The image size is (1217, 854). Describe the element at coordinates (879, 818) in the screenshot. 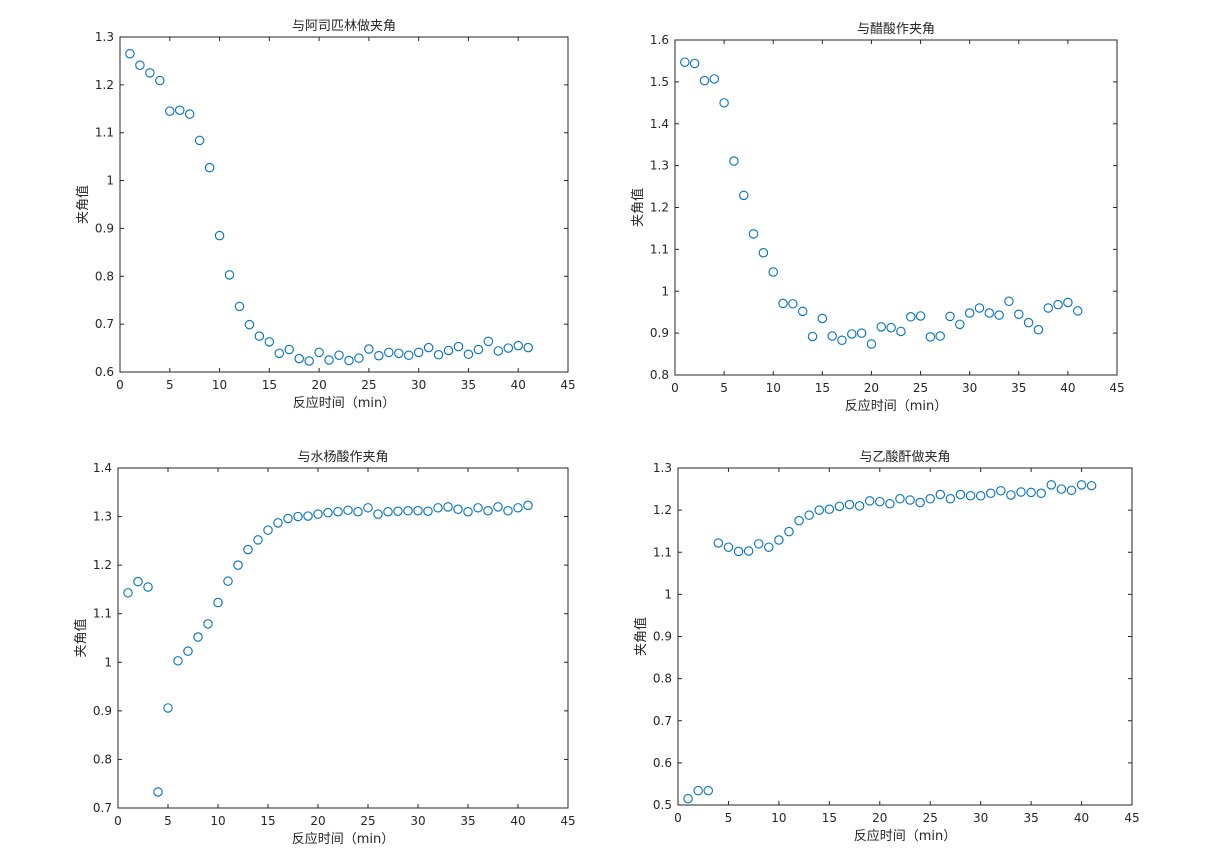

I see `x-tick-label: 20` at that location.